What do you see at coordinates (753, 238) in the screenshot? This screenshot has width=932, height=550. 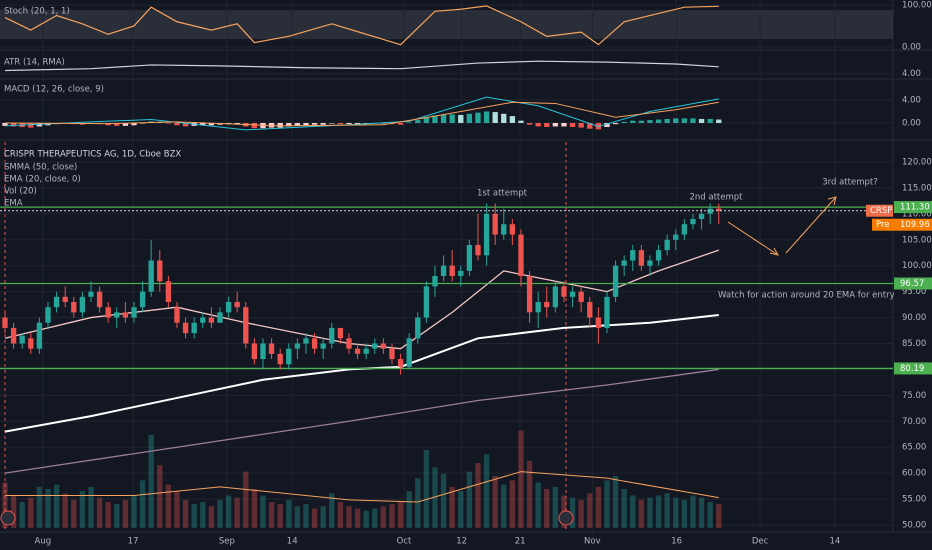 I see `arrow` at bounding box center [753, 238].